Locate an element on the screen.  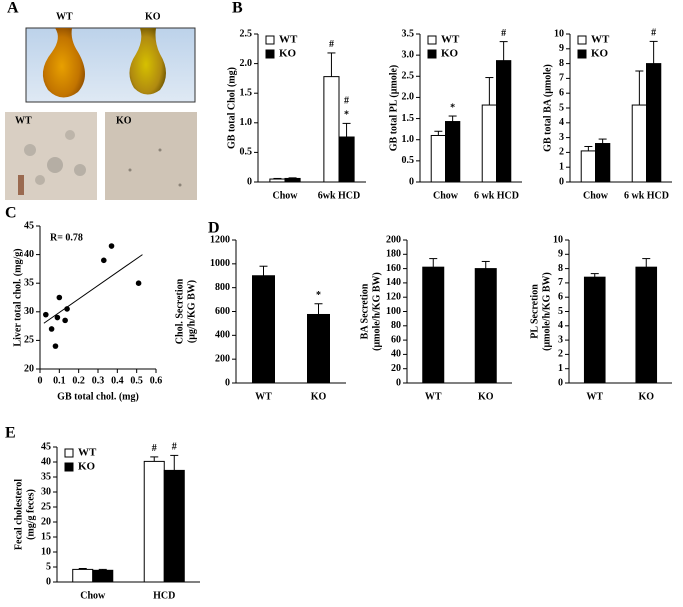
y-tick-label: 15 is located at coordinates (46, 536).